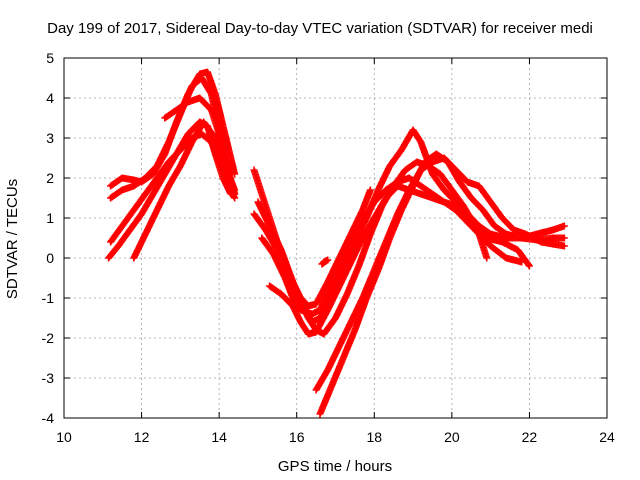  I want to click on y-tick-label: -3, so click(48, 378).